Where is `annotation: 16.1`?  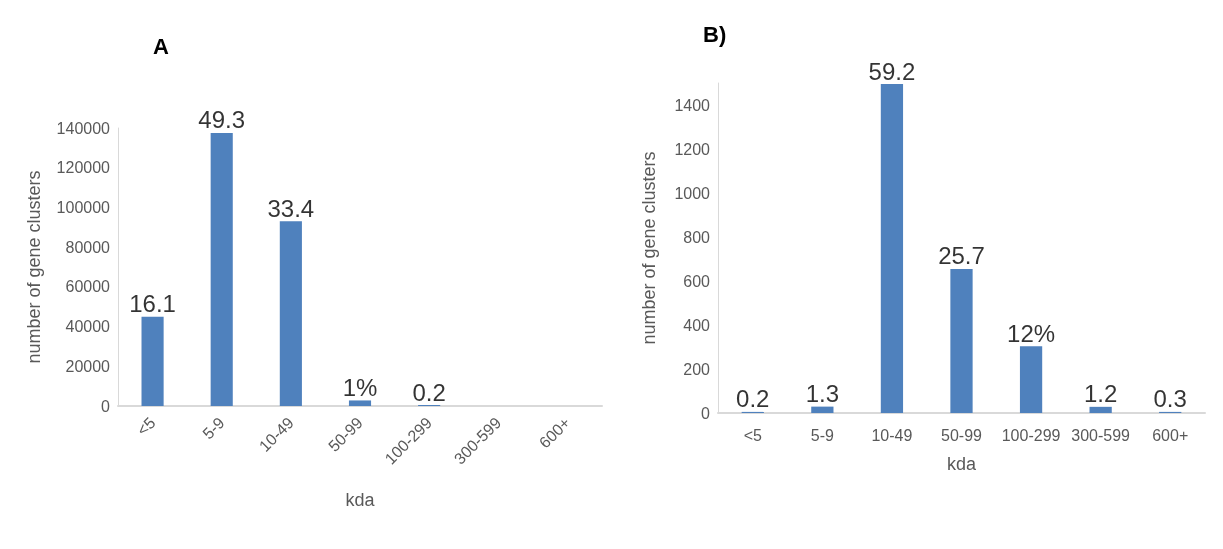 annotation: 16.1 is located at coordinates (152, 304).